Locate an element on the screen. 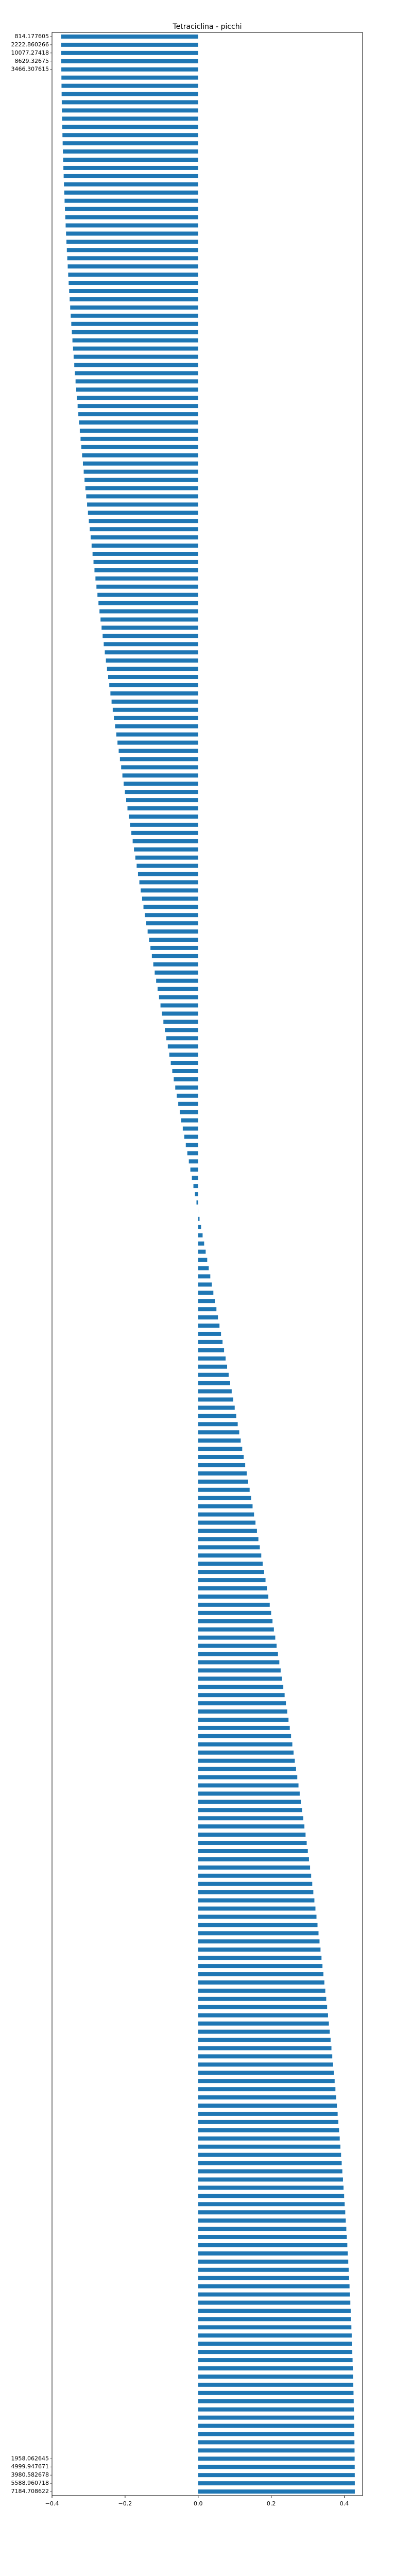 This screenshot has width=412, height=2576. x-tick-label: 0.2 is located at coordinates (272, 2503).